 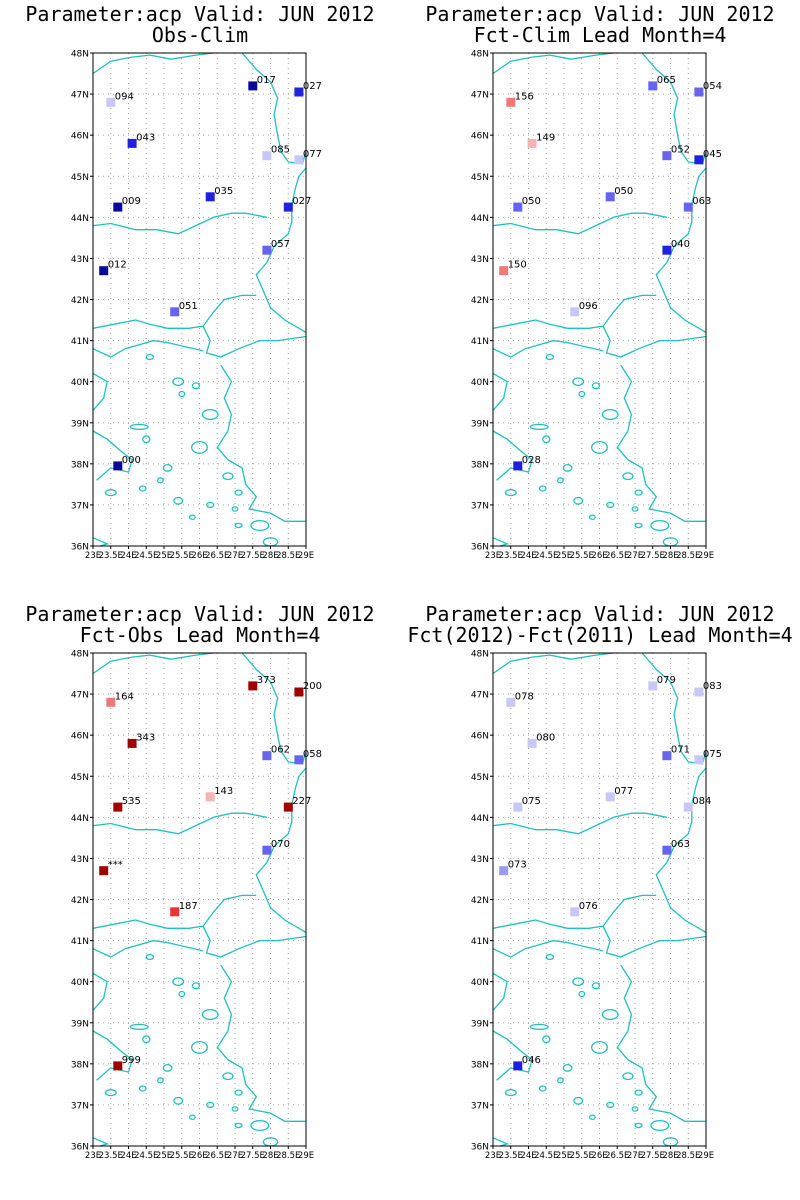 What do you see at coordinates (124, 696) in the screenshot?
I see `station-value-label: 164` at bounding box center [124, 696].